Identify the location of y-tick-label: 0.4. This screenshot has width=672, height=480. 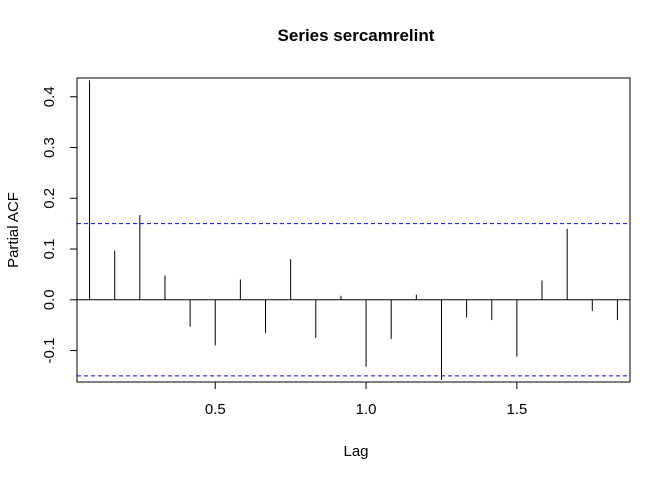
(49, 96).